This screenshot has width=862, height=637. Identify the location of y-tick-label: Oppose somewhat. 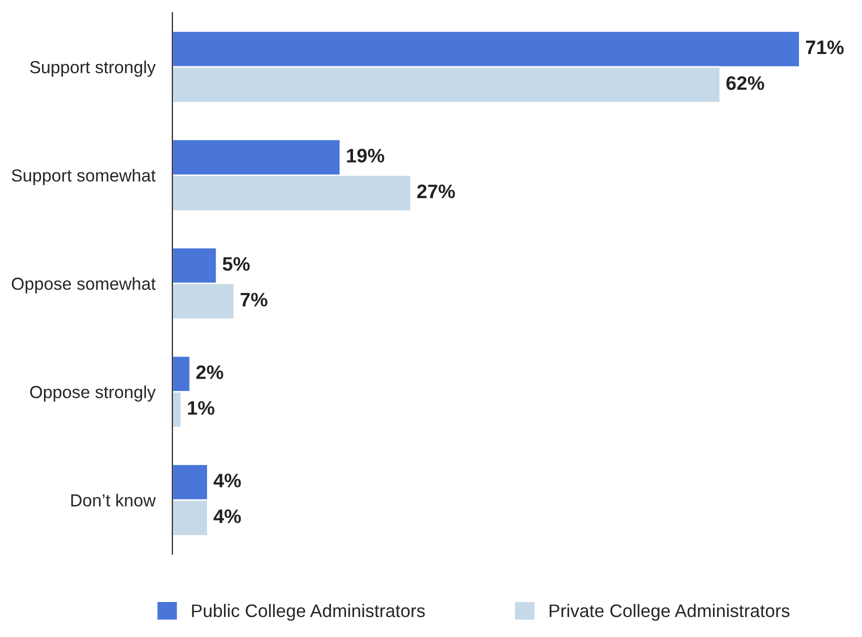
(84, 285).